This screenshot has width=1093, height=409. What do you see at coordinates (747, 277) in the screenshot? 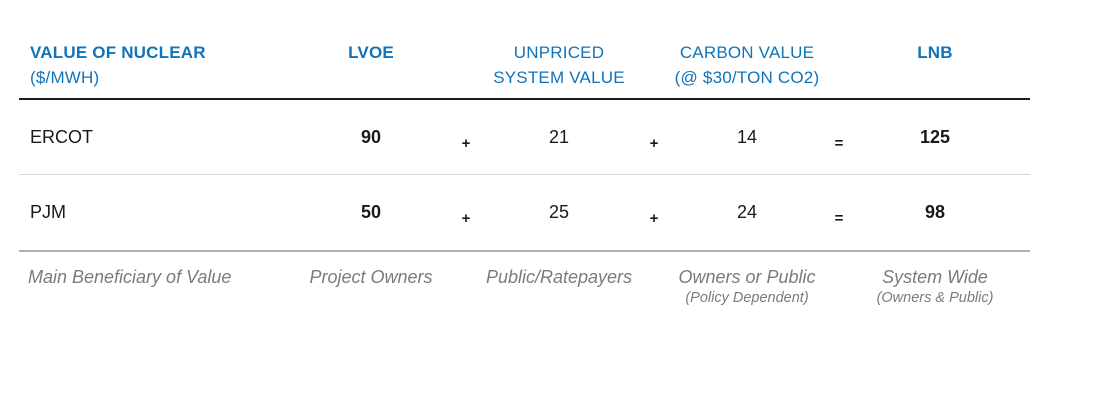
I see `beneficiary-carbon-line1: Owners or Public` at bounding box center [747, 277].